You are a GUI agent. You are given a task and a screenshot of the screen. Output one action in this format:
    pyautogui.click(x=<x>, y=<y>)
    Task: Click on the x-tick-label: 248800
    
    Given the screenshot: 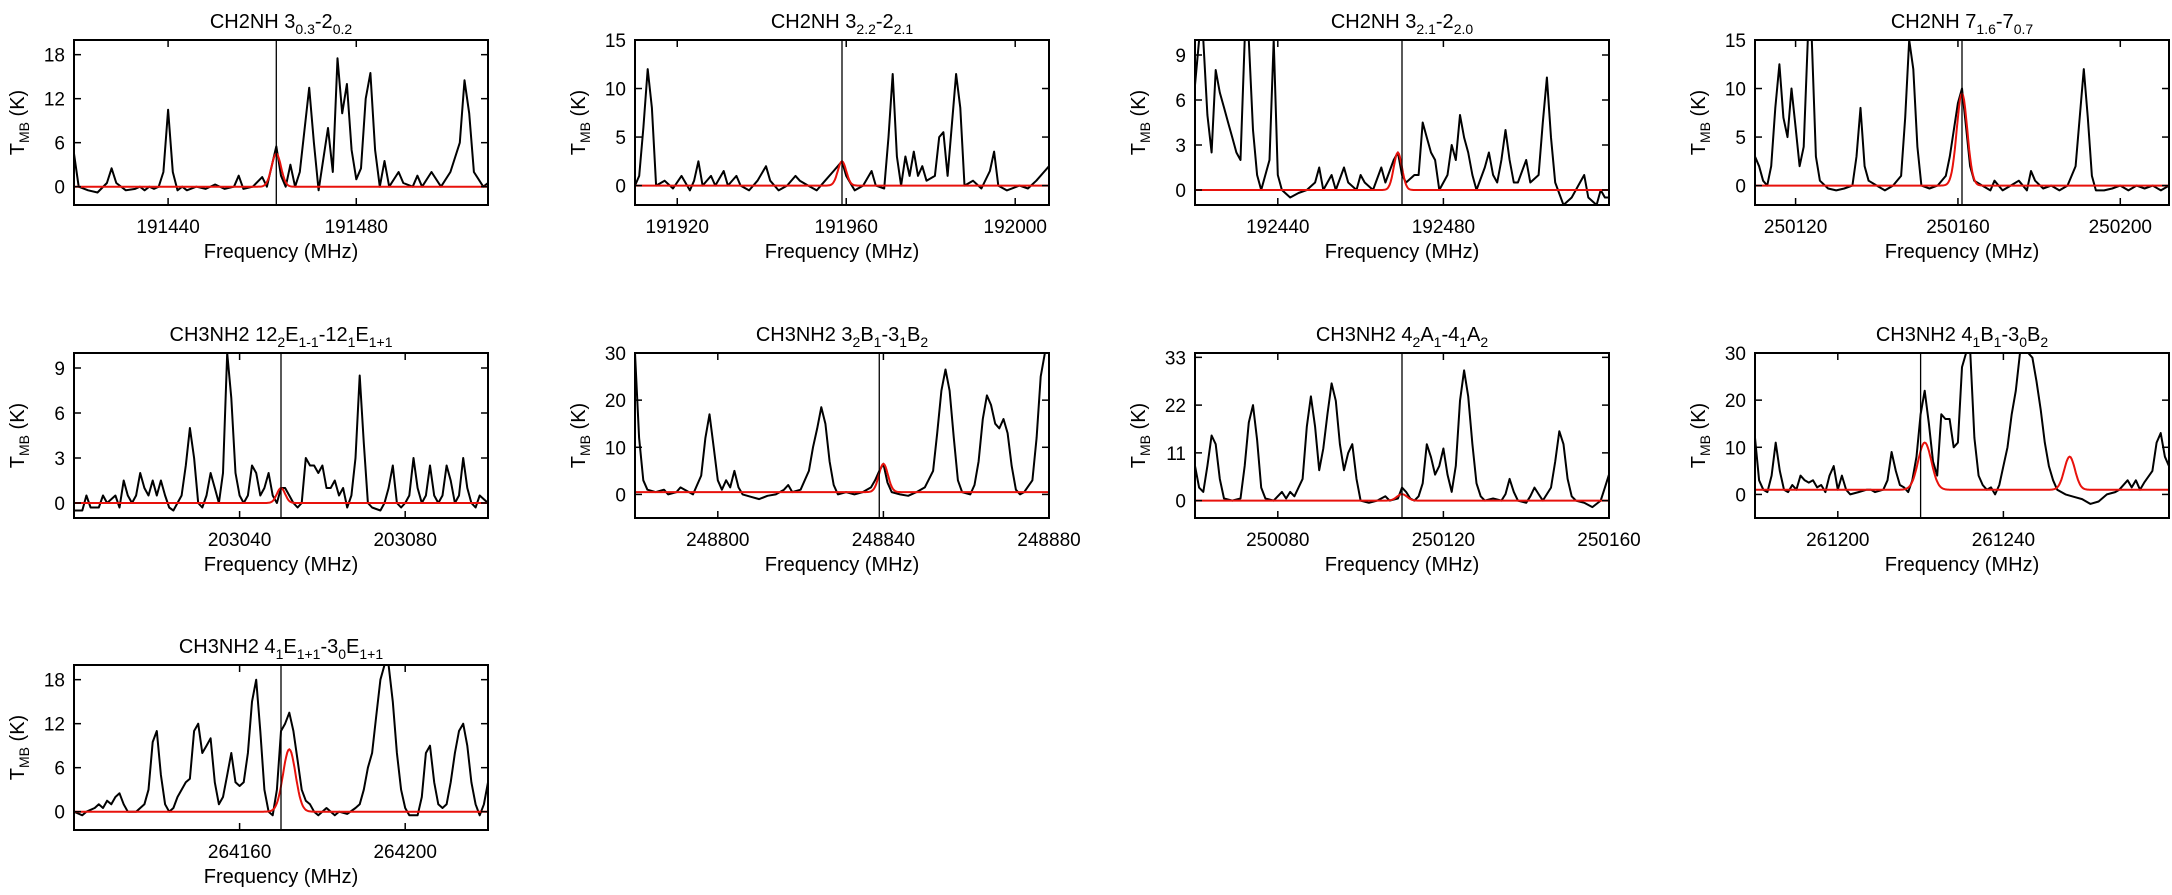 What is the action you would take?
    pyautogui.click(x=717, y=540)
    